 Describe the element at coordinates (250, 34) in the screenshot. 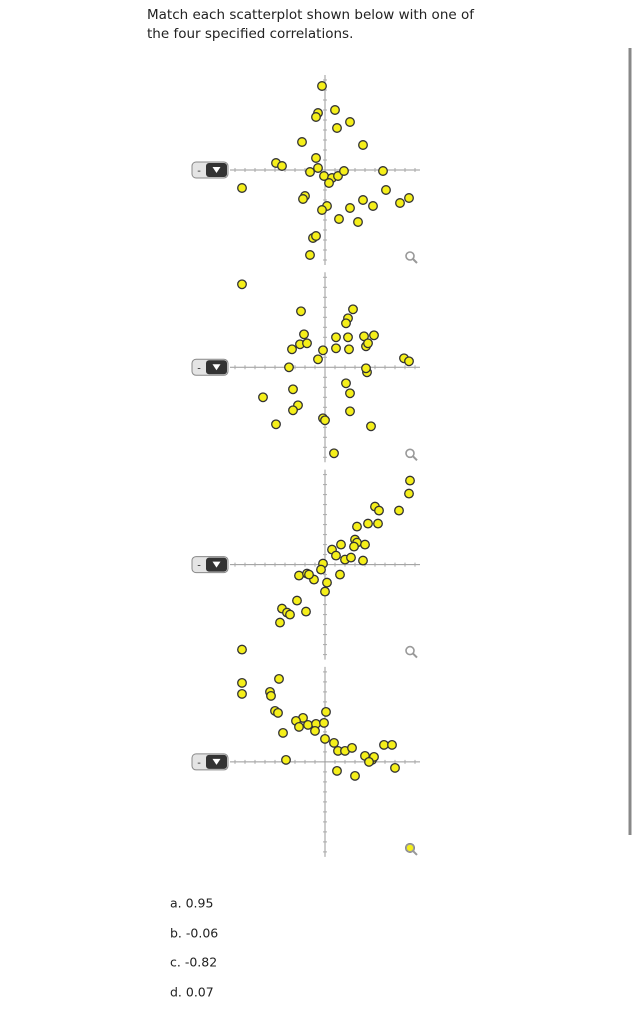

I see `prompt-line: the four specified correlations.` at that location.